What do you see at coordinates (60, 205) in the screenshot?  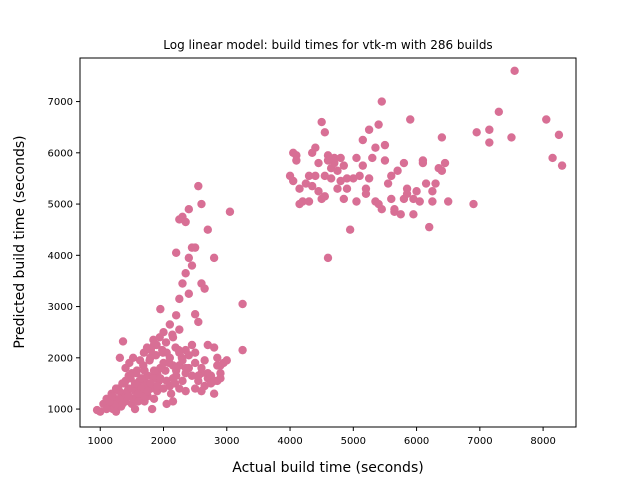 I see `y-tick-label: 5000` at bounding box center [60, 205].